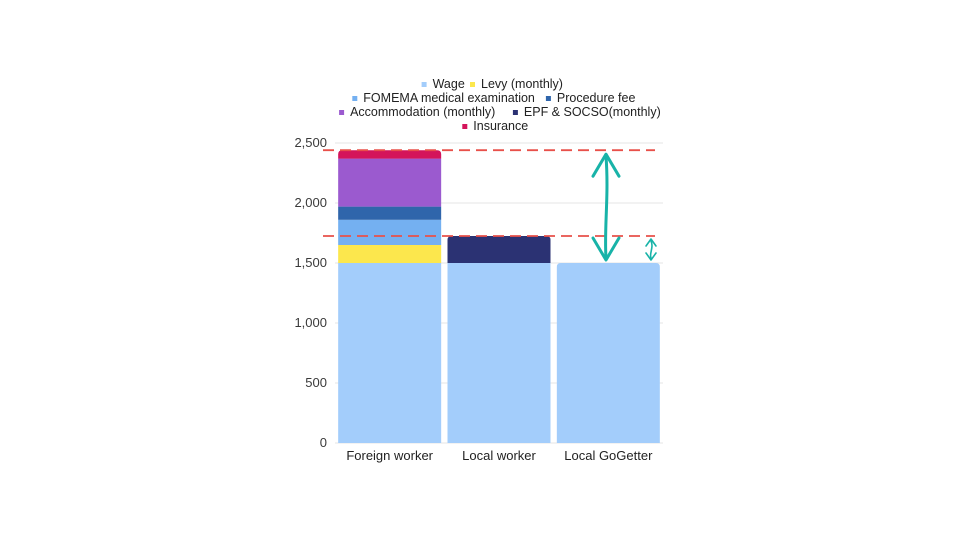 The width and height of the screenshot is (960, 540). I want to click on legend-item: Accommodation (monthly), so click(417, 112).